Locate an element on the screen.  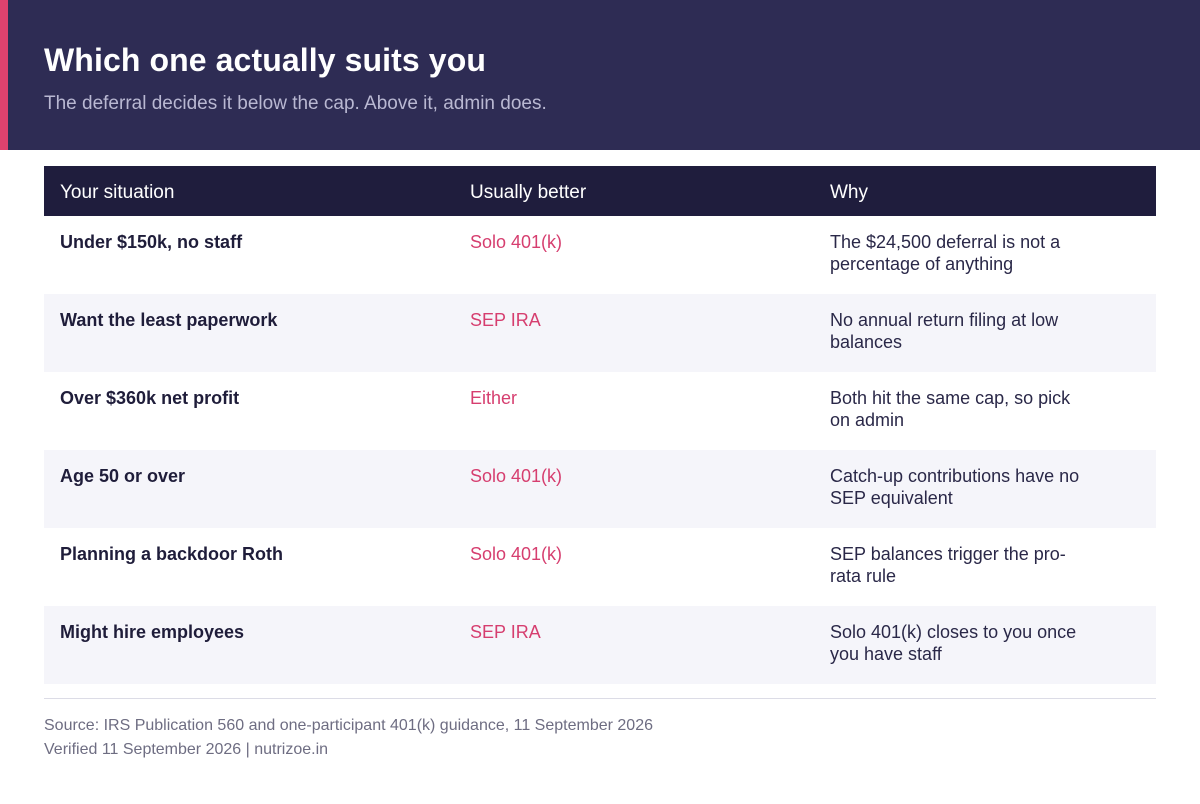
row-situation: Over $360k net profit is located at coordinates (150, 398).